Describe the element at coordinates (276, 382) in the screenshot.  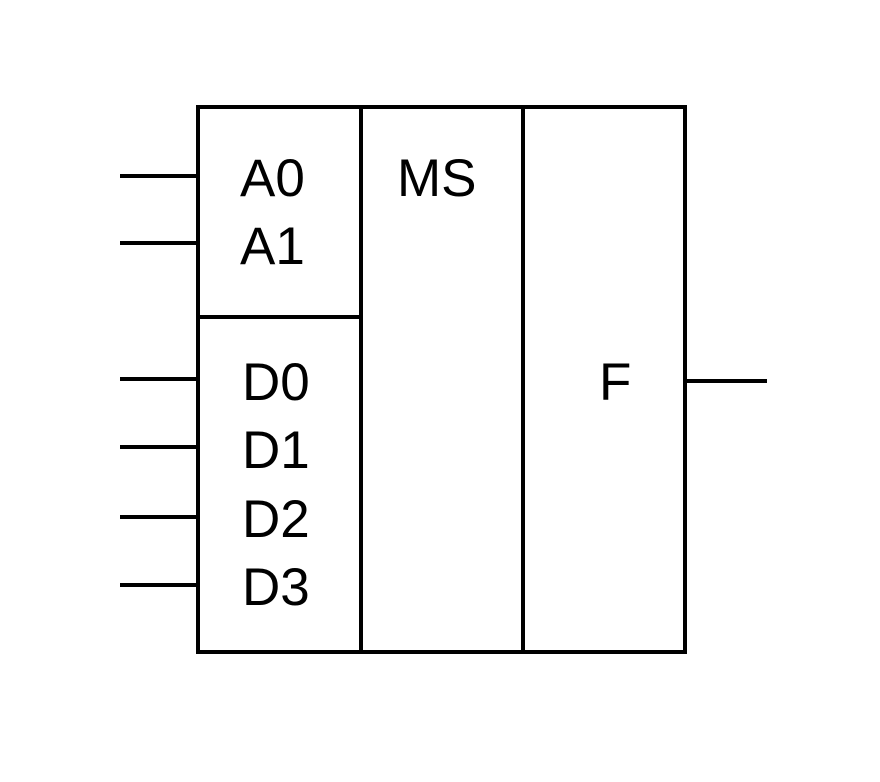
I see `label-d0: D0` at that location.